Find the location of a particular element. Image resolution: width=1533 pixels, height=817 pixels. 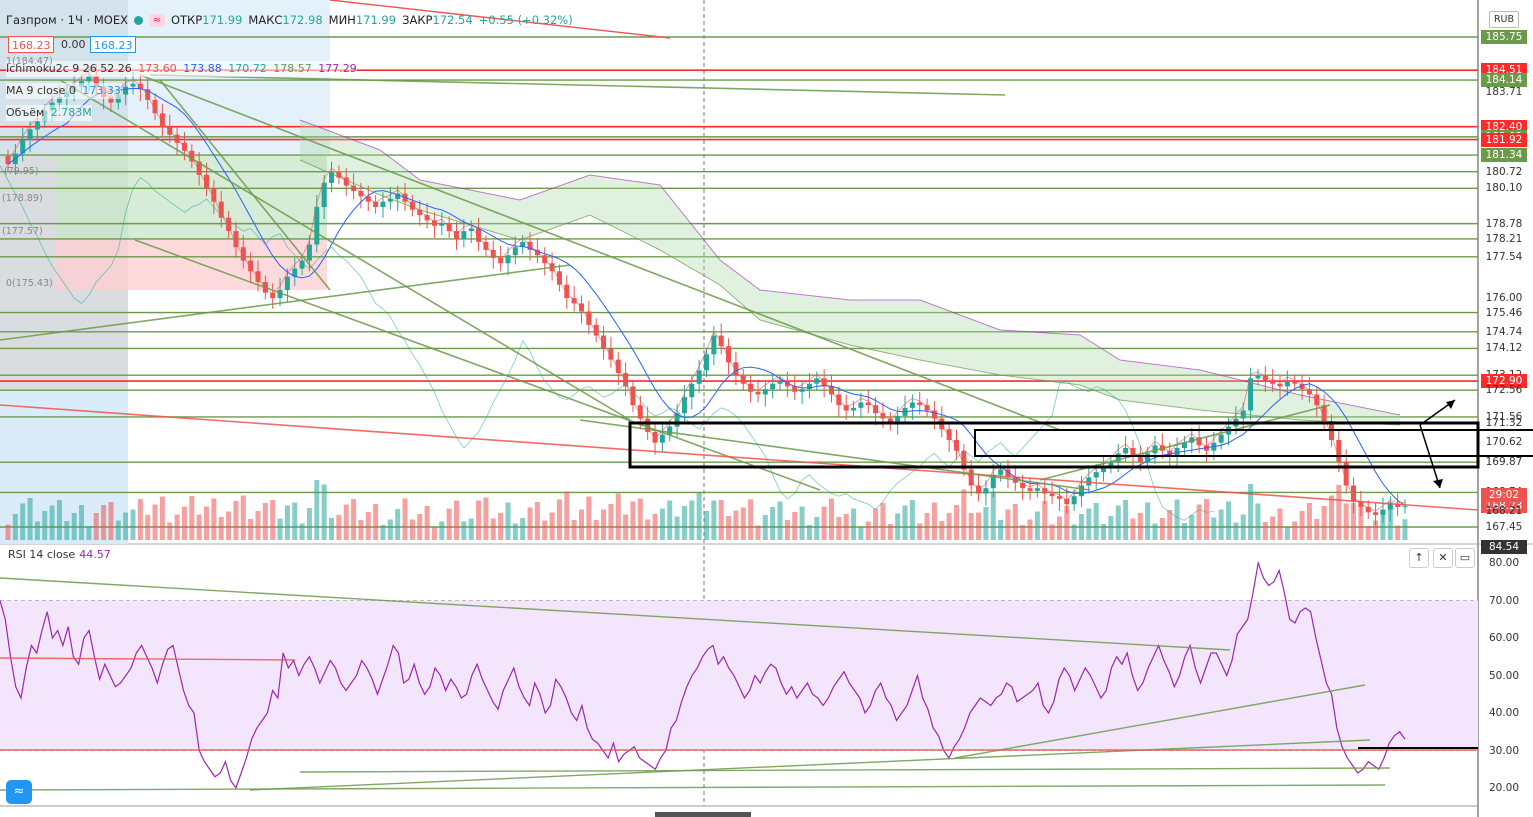

high-value: 172.98 is located at coordinates (302, 20).